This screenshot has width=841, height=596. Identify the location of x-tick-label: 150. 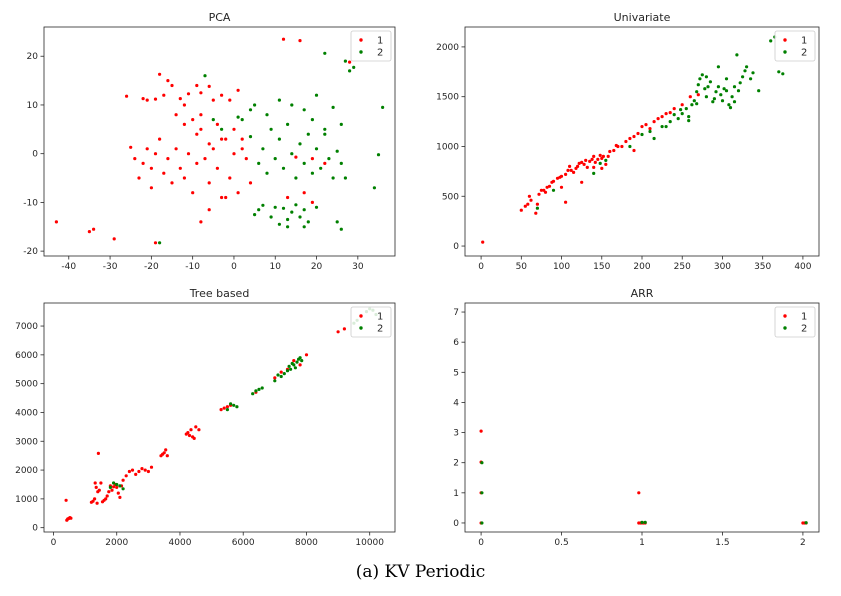
(601, 267).